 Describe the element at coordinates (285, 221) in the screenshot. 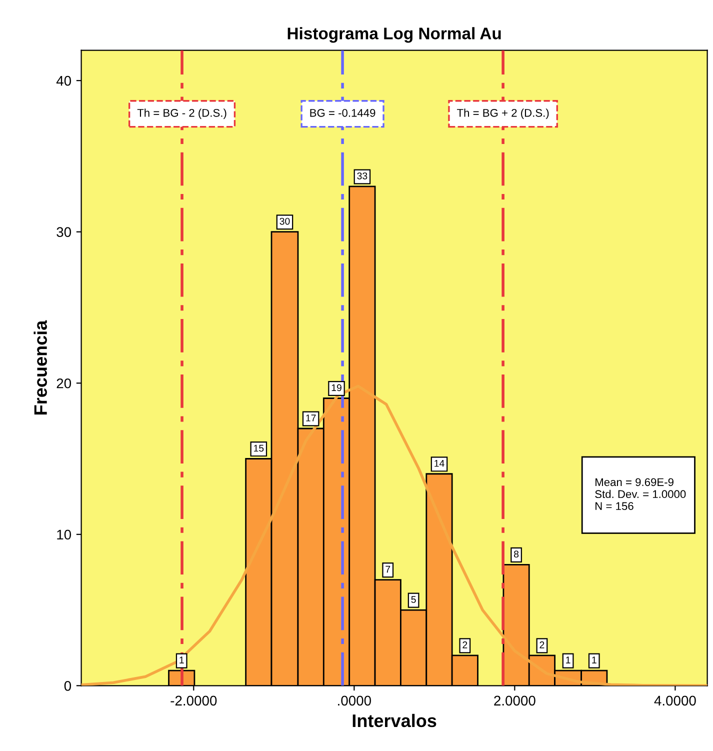

I see `data-label: 30` at that location.